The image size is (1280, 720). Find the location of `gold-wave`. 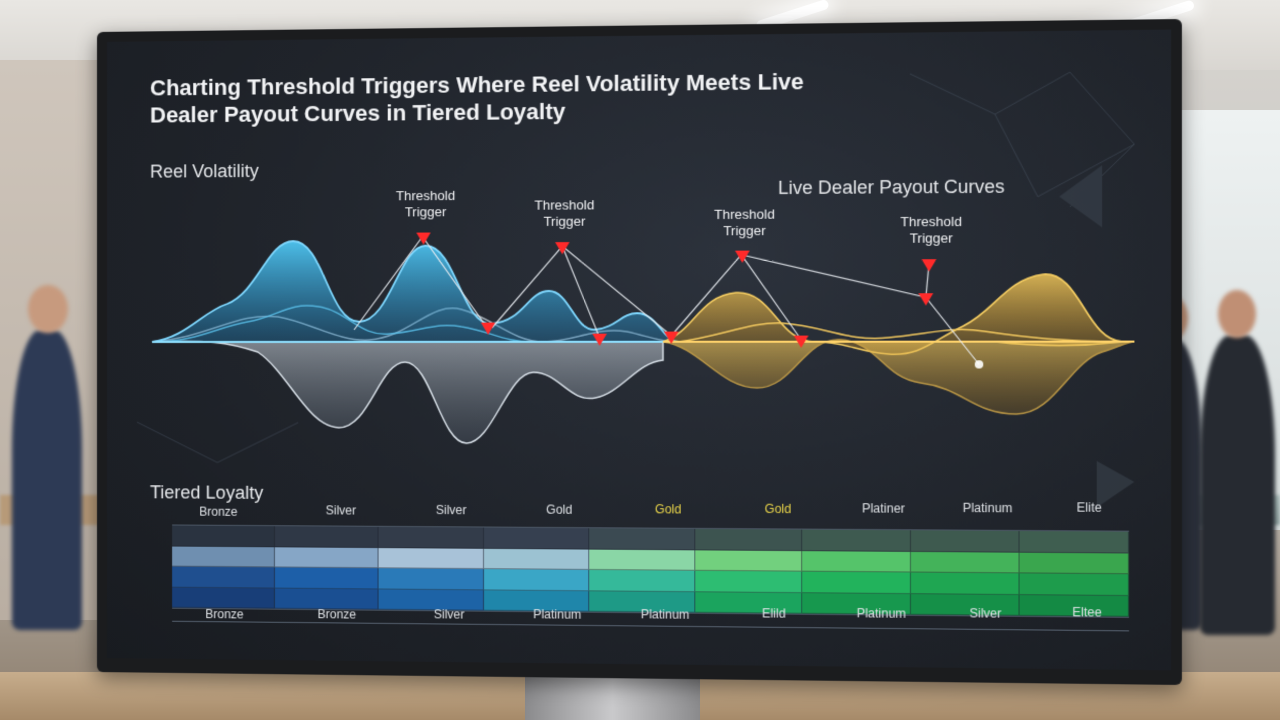

gold-wave is located at coordinates (898, 376).